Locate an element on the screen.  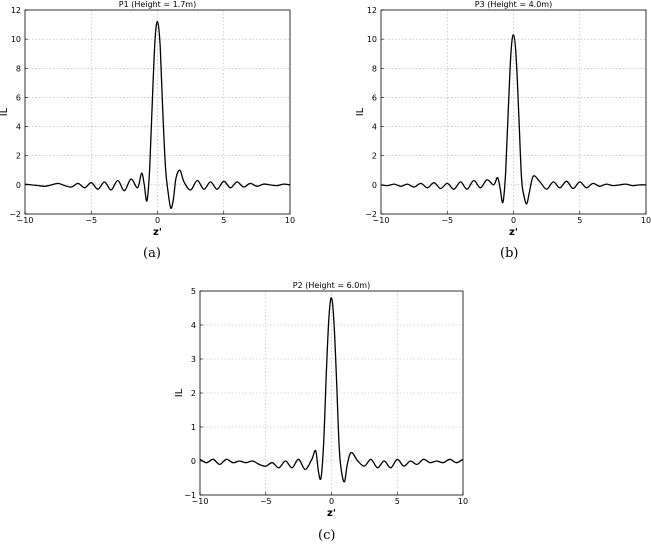
chart-title: P1 (Height = 1.7m) is located at coordinates (157, 4).